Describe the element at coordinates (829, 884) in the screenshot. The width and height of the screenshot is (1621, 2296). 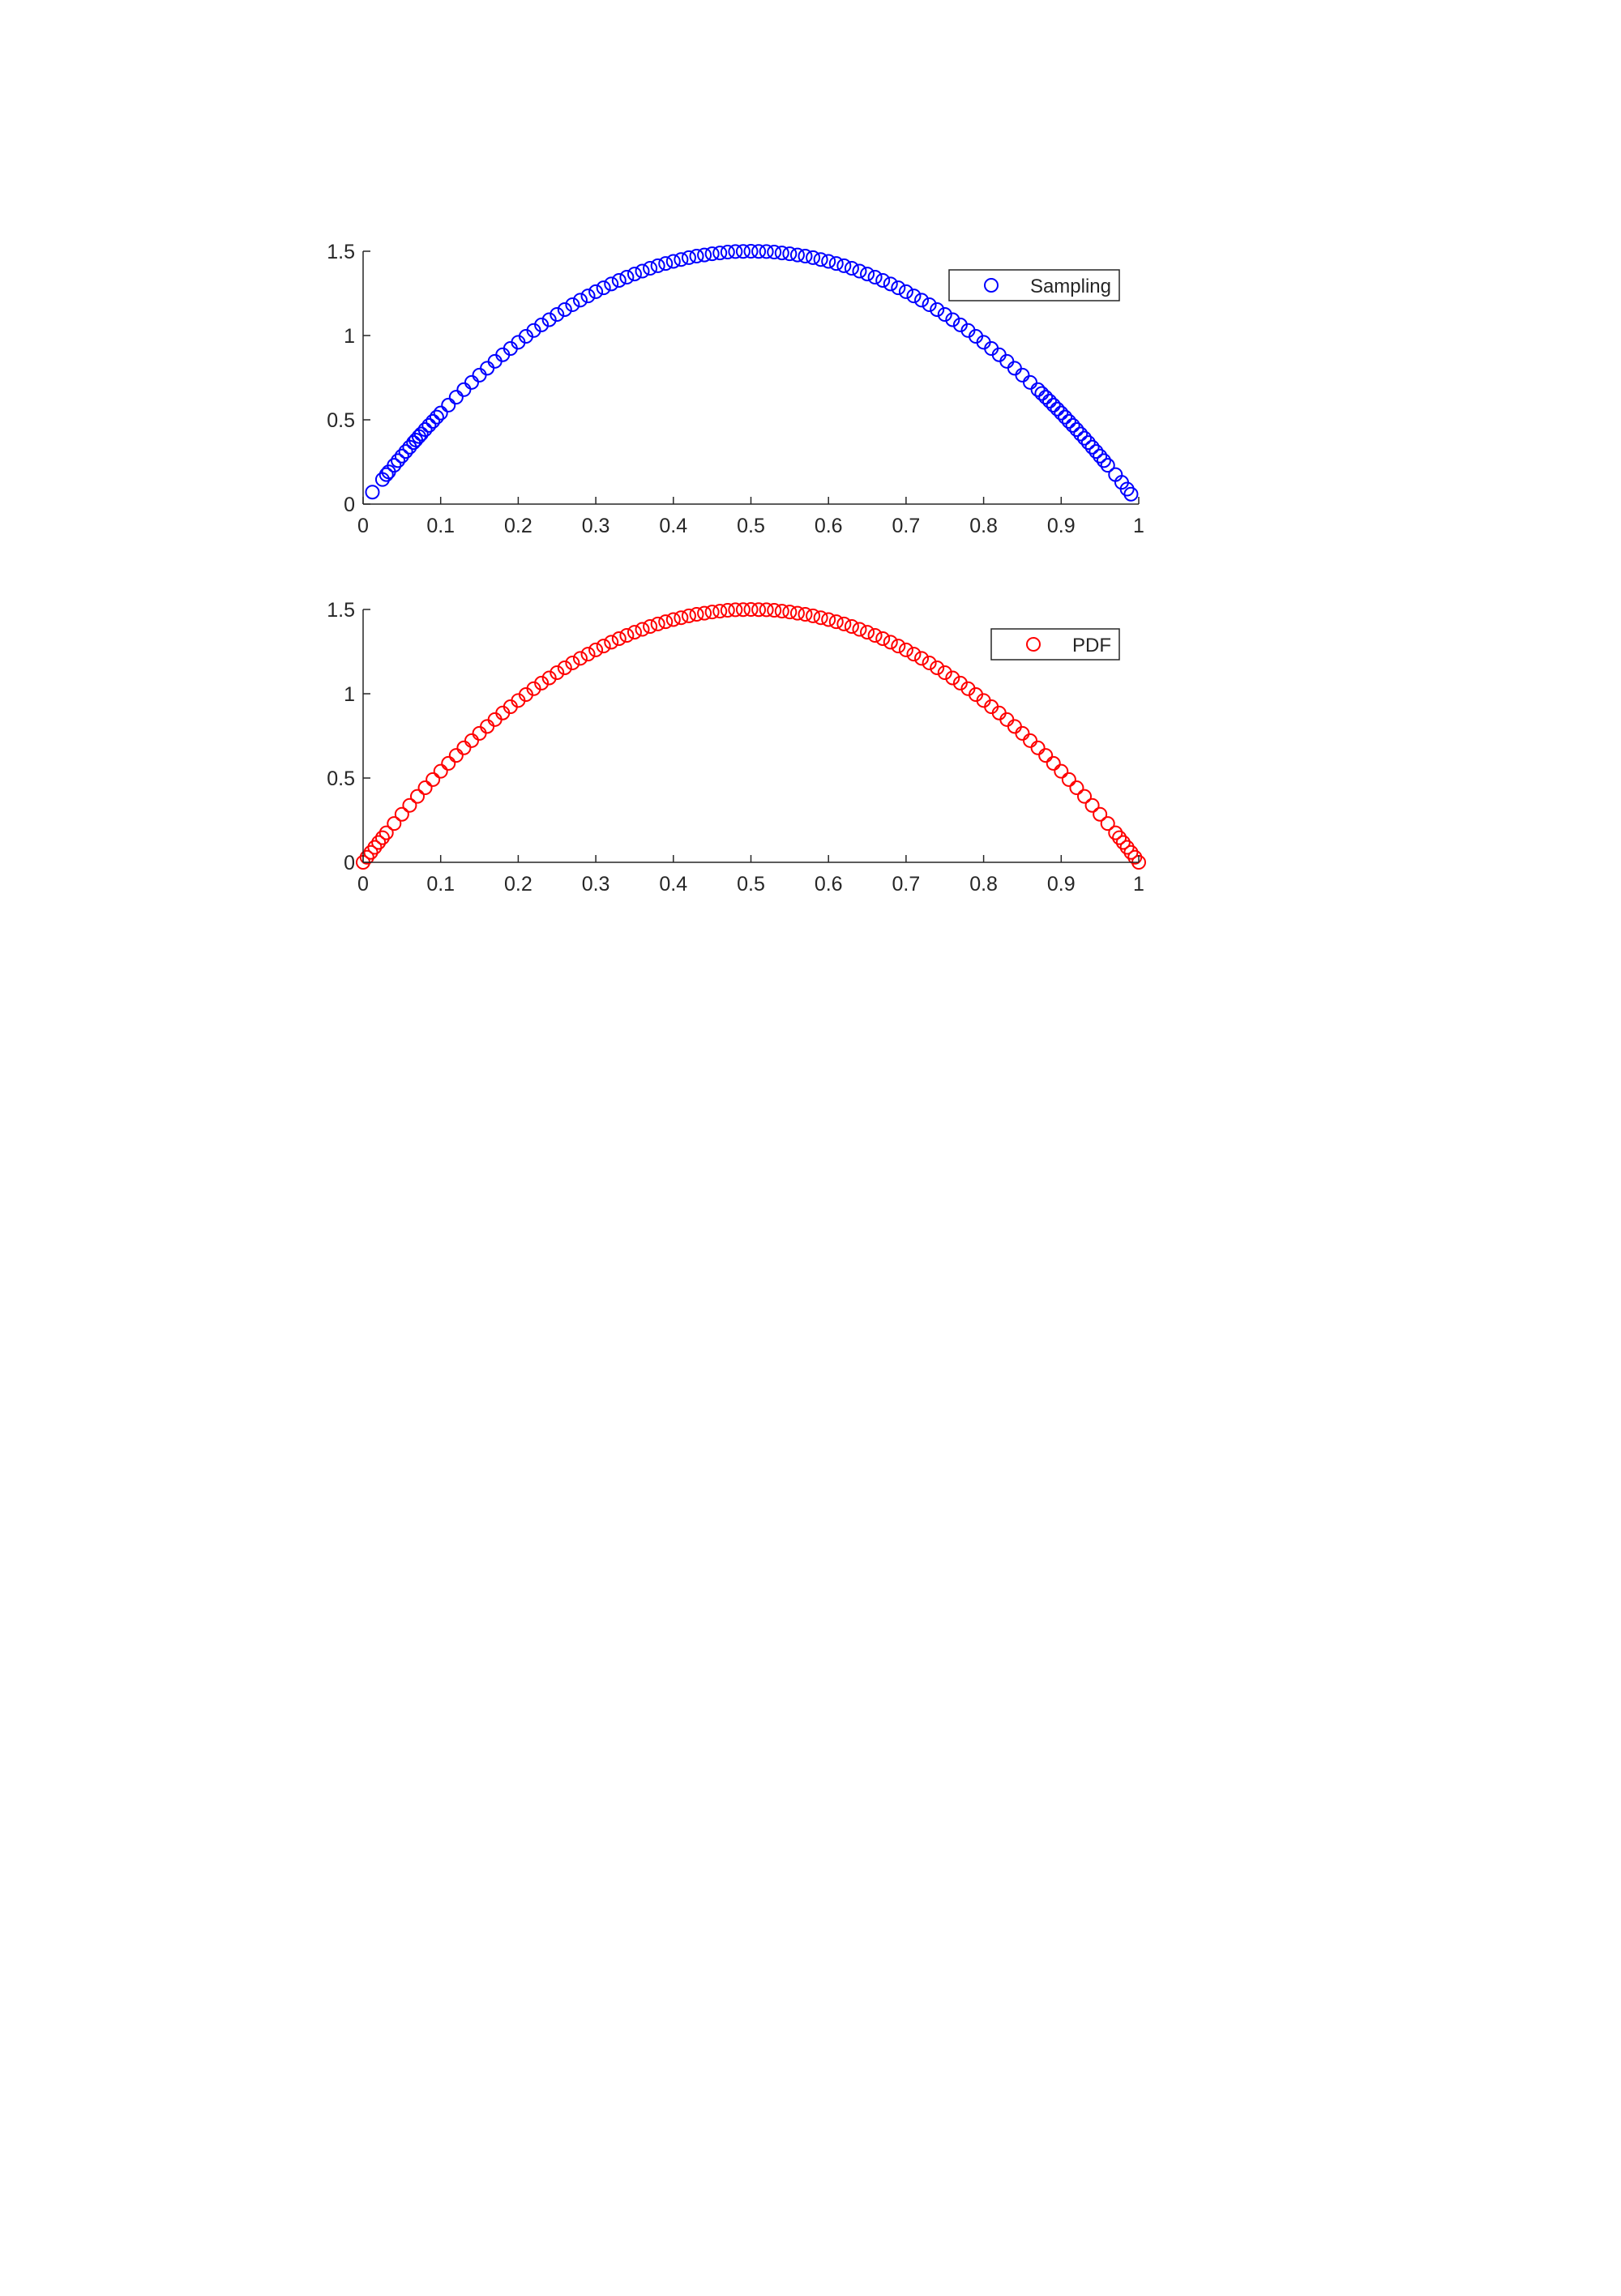
I see `x-tick-label: 0.6` at that location.